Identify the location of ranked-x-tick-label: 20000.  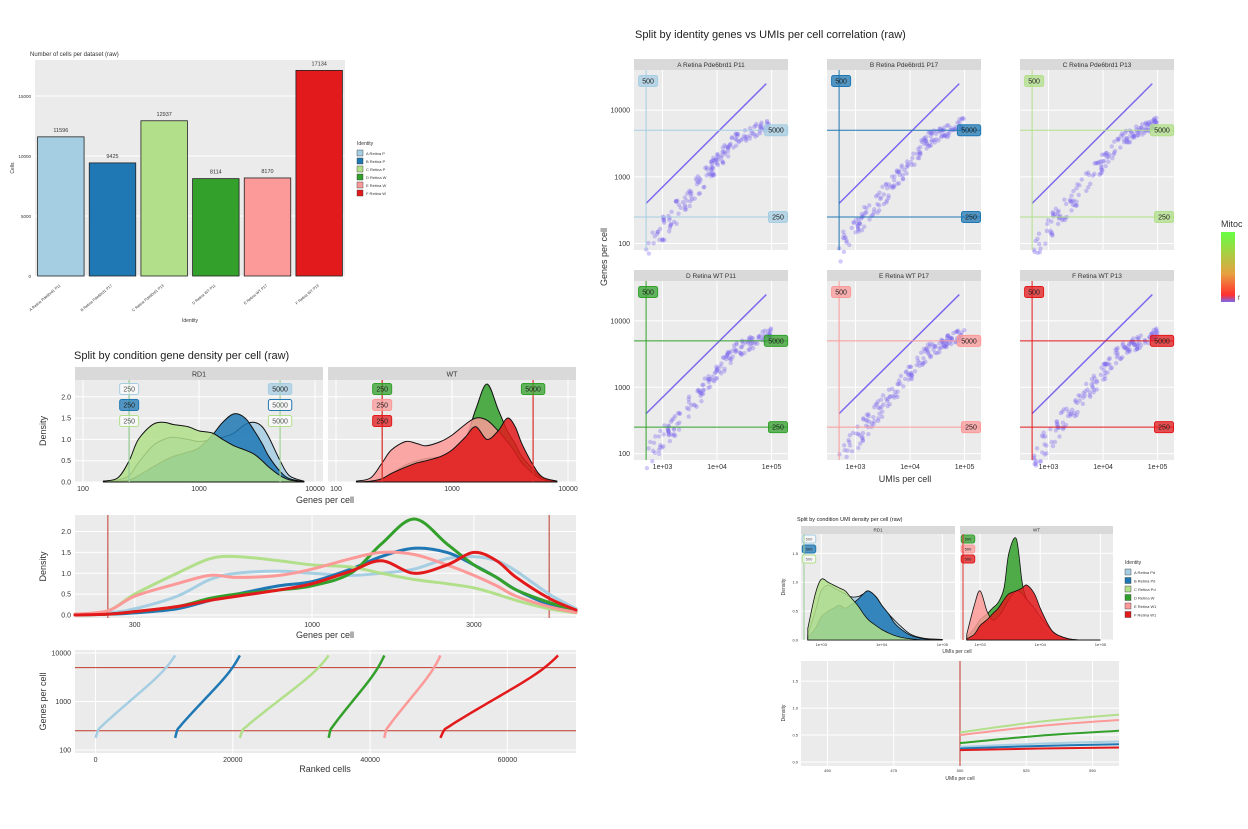
(233, 760).